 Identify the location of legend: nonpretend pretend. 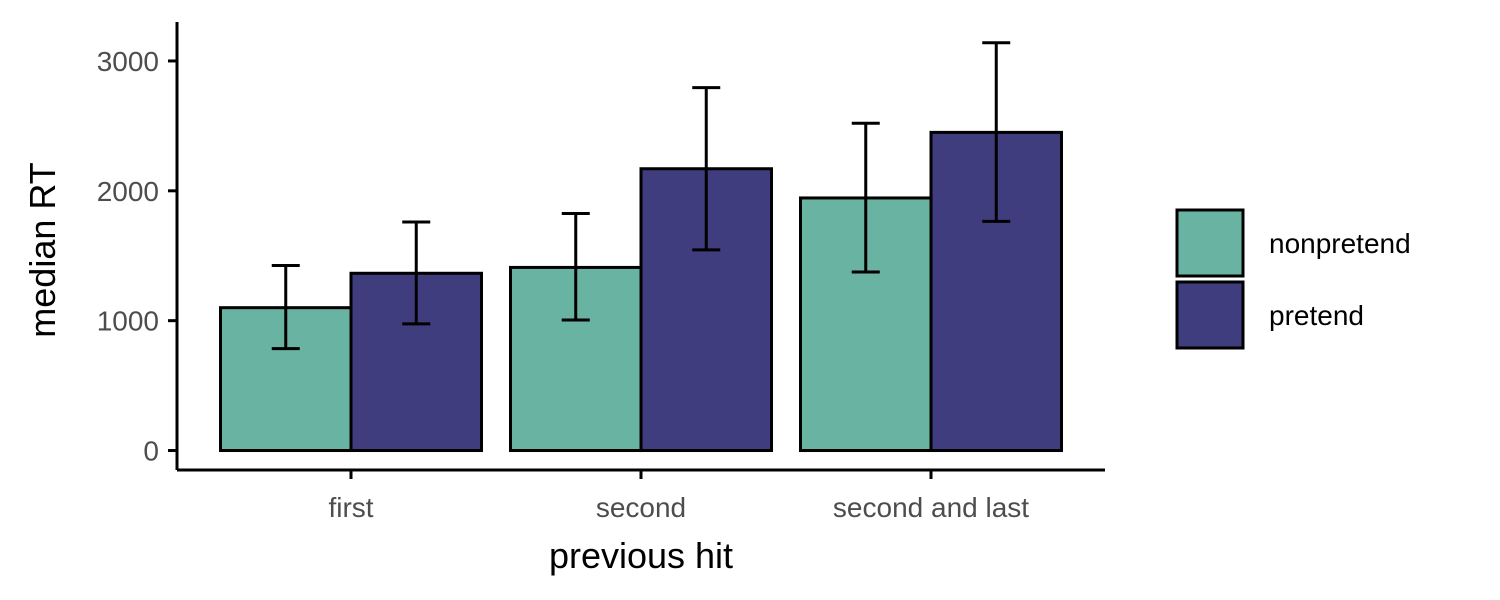
(1293, 279).